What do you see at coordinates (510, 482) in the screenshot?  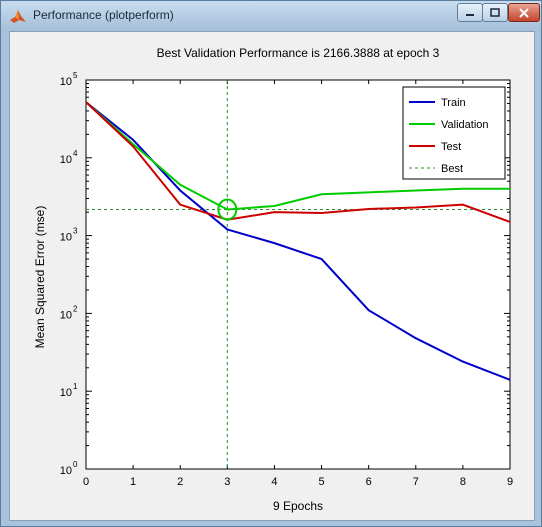 I see `x-tick-label: 9` at bounding box center [510, 482].